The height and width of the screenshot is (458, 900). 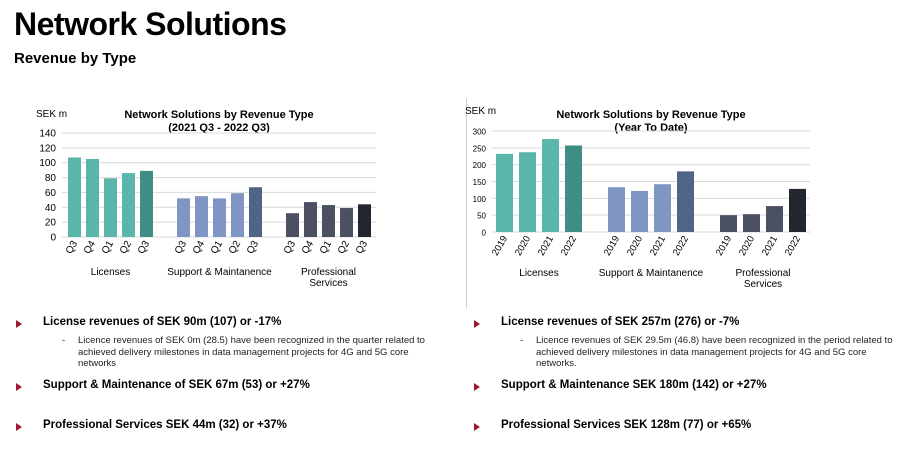 What do you see at coordinates (110, 272) in the screenshot?
I see `group-label: Licenses` at bounding box center [110, 272].